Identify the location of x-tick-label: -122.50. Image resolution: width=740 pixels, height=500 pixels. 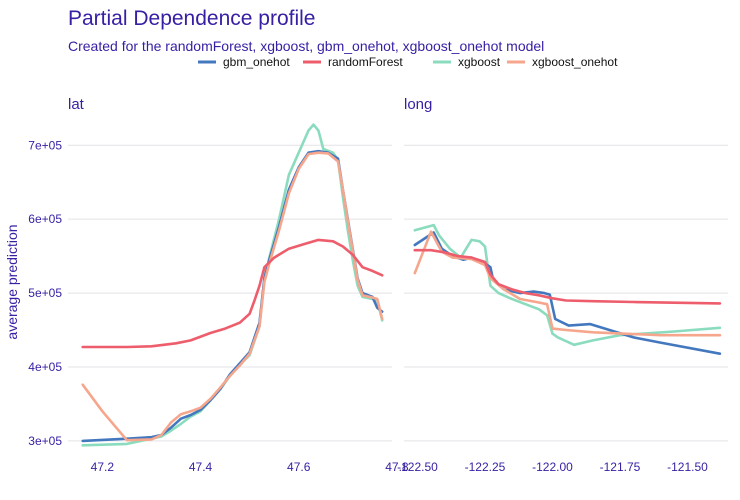
(417, 467).